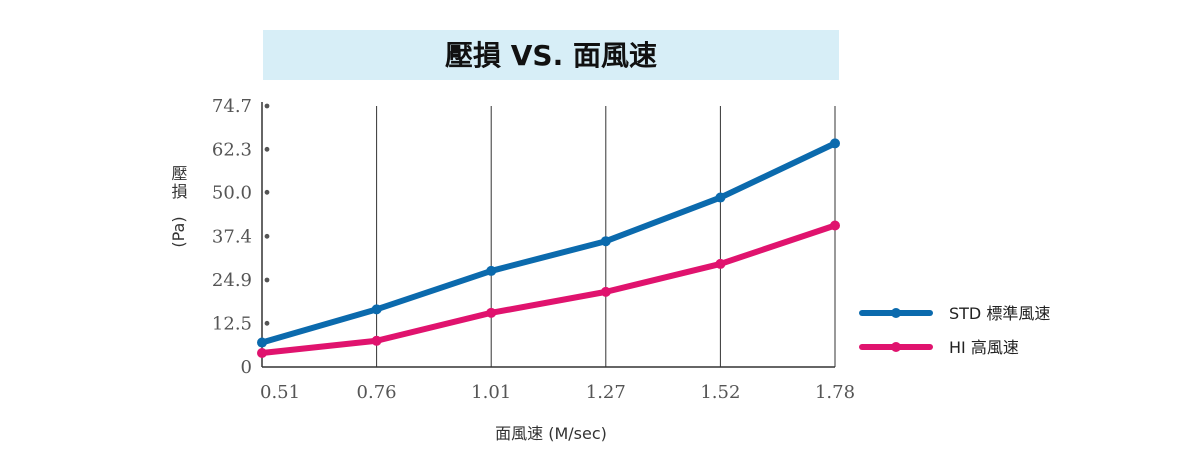 The width and height of the screenshot is (1184, 470). I want to click on chart-title: 壓損 VS. 面風速, so click(551, 55).